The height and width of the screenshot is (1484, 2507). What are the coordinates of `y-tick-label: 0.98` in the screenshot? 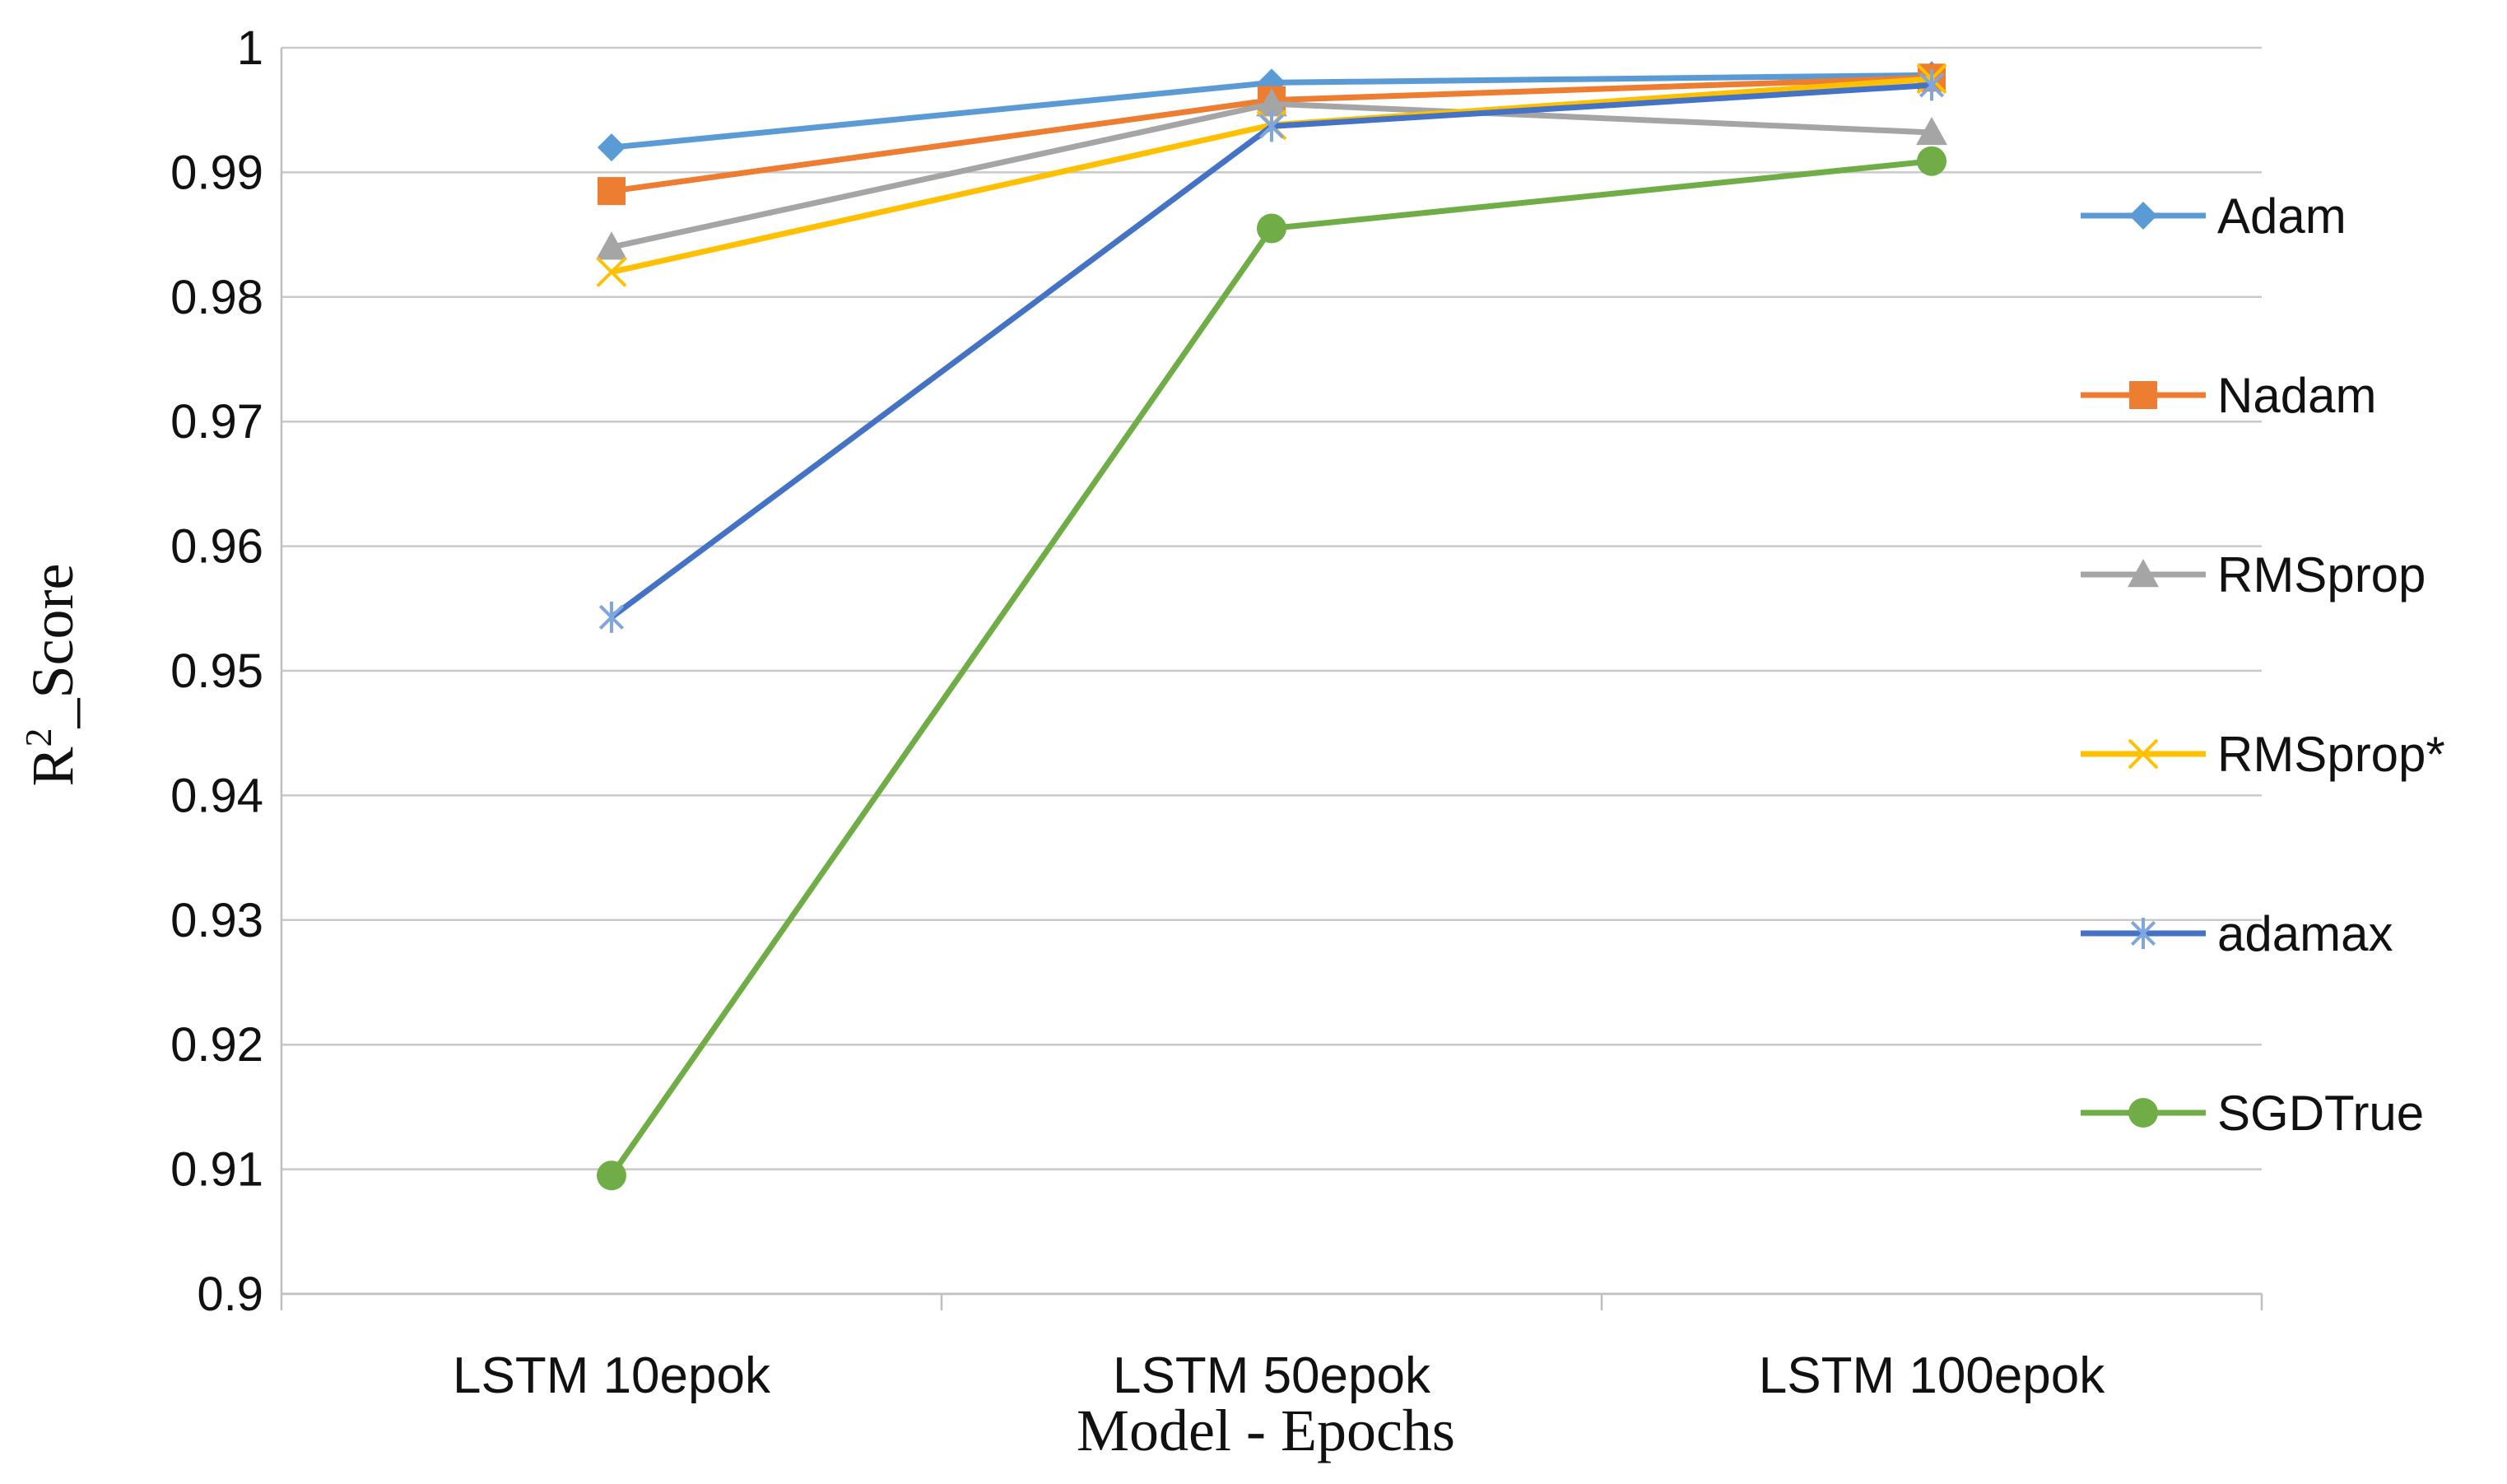 It's located at (216, 297).